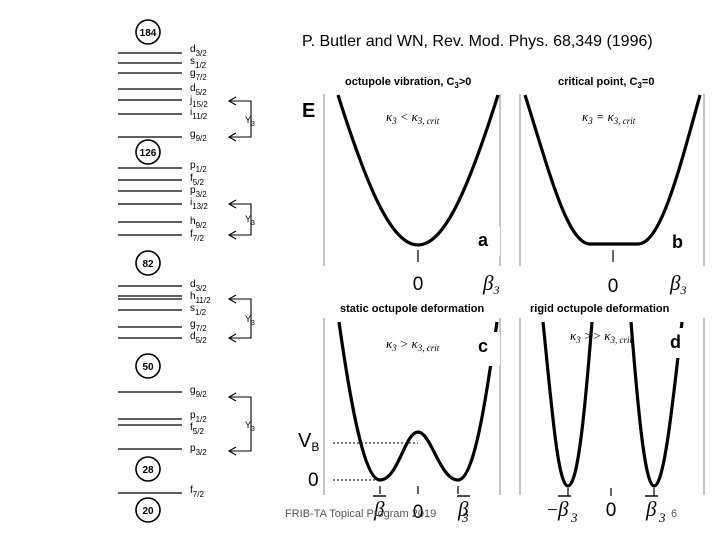  What do you see at coordinates (677, 242) in the screenshot?
I see `panel-b-letter: b` at bounding box center [677, 242].